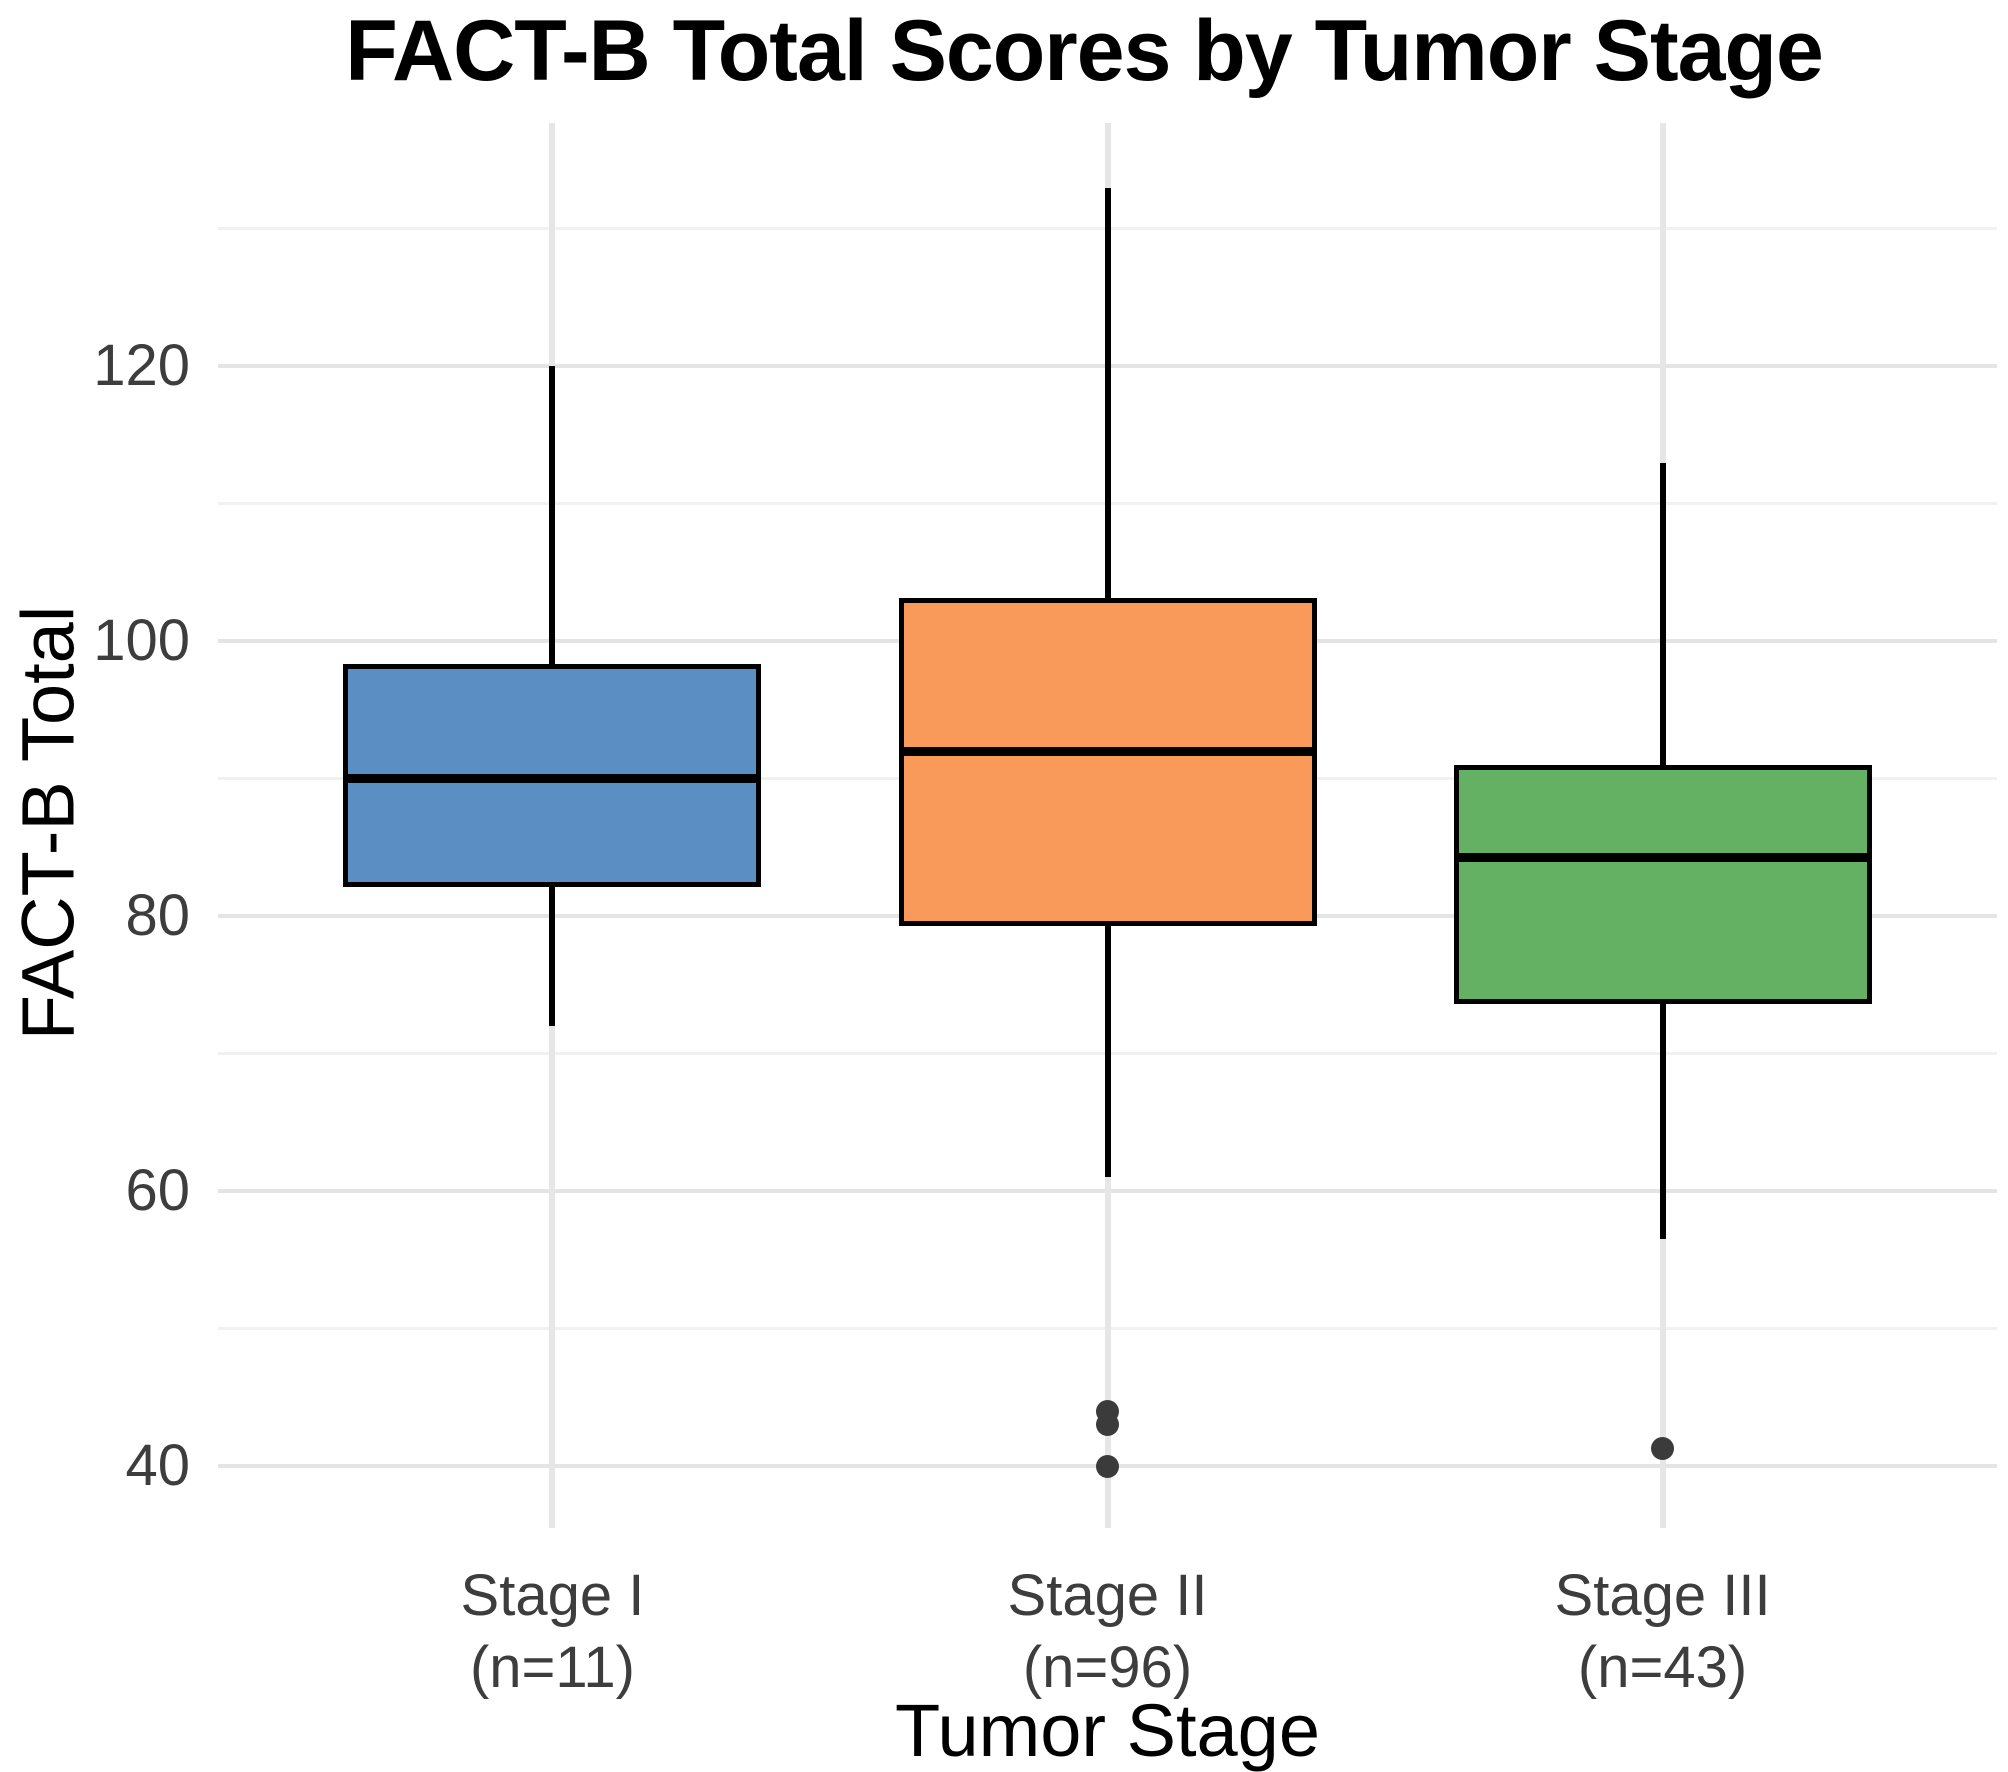 Image resolution: width=2008 pixels, height=1772 pixels. What do you see at coordinates (141, 641) in the screenshot?
I see `y-tick-label: 100` at bounding box center [141, 641].